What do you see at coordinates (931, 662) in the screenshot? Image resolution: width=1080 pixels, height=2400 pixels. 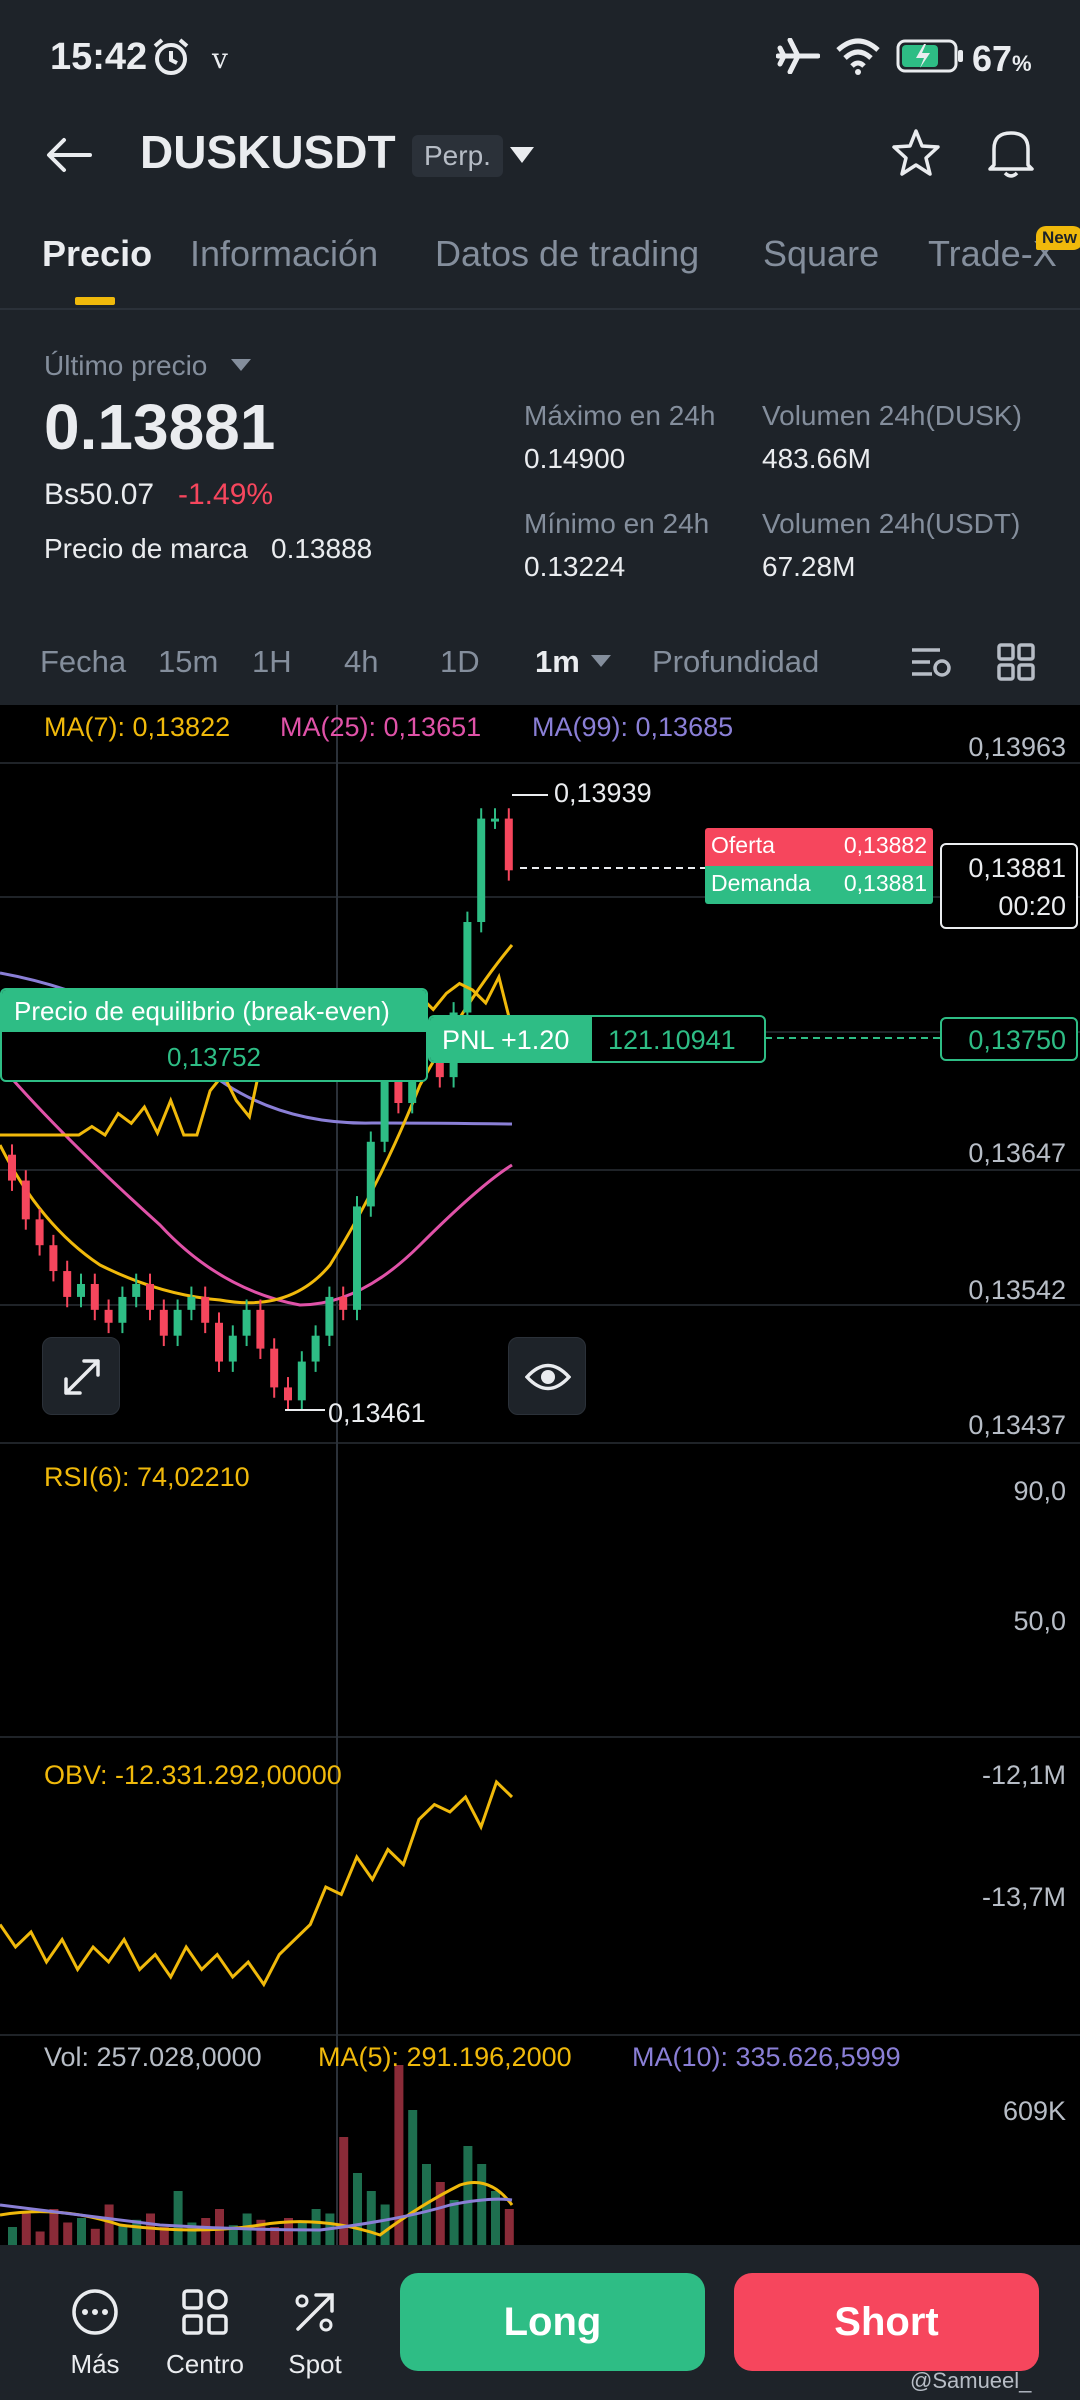 I see `indicator-settings-icon` at bounding box center [931, 662].